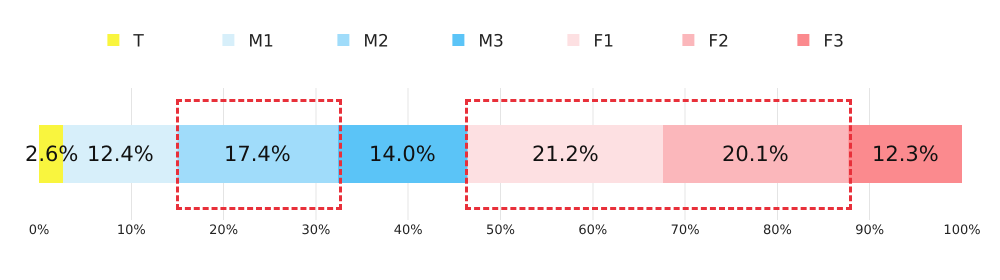 The height and width of the screenshot is (280, 1000). I want to click on data-label: 21.2%, so click(565, 154).